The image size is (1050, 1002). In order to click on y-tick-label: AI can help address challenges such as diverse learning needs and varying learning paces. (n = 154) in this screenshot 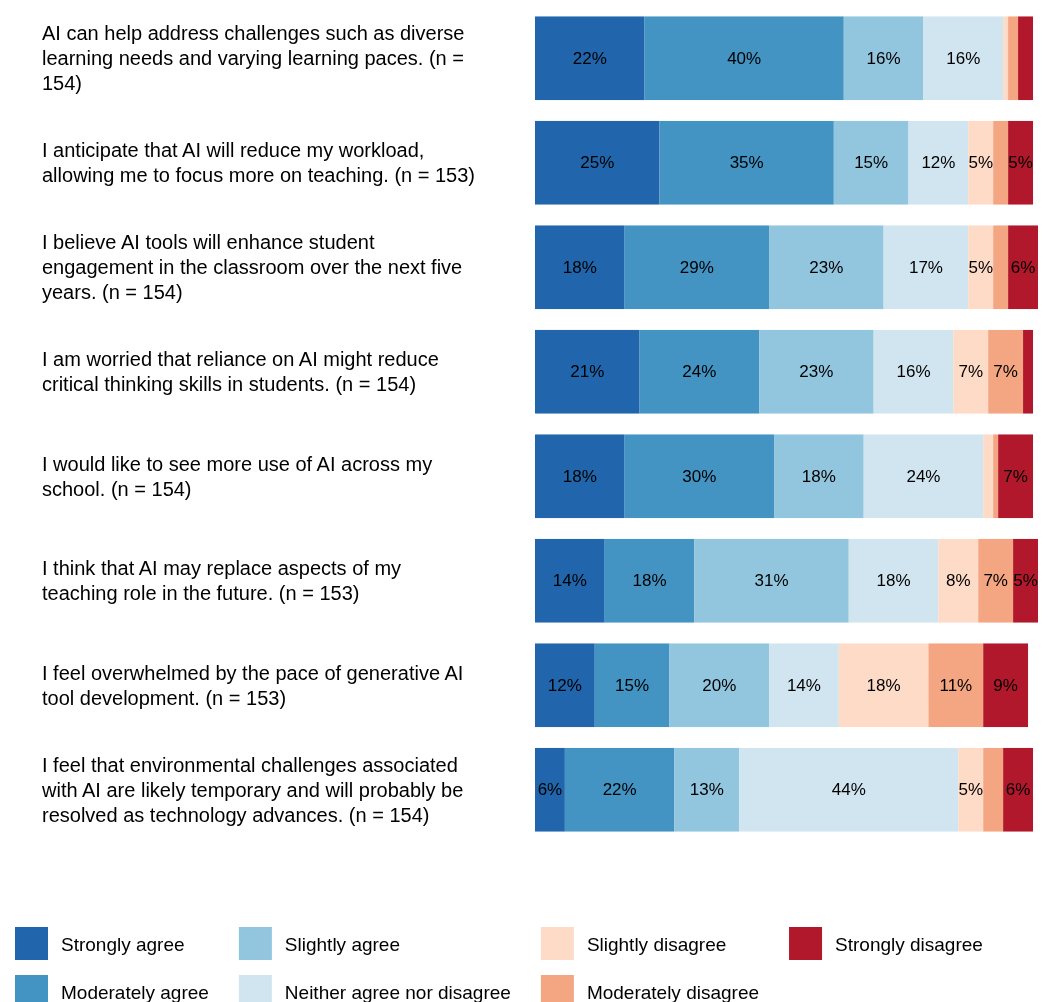, I will do `click(253, 58)`.